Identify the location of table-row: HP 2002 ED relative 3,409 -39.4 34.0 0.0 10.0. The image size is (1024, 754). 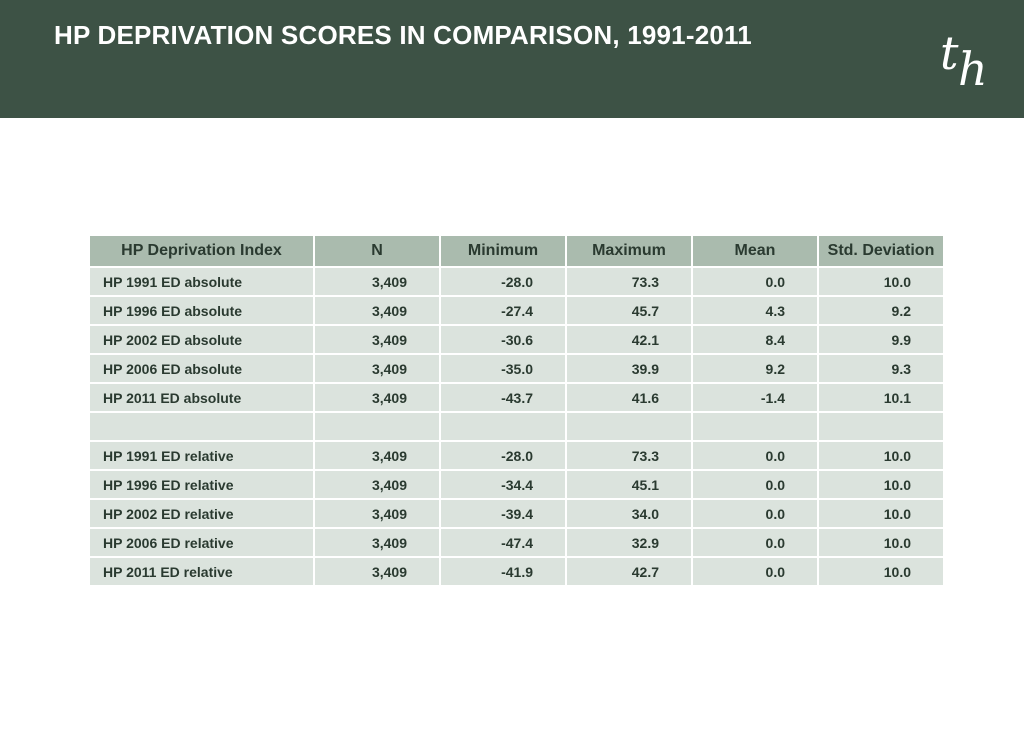
(516, 513).